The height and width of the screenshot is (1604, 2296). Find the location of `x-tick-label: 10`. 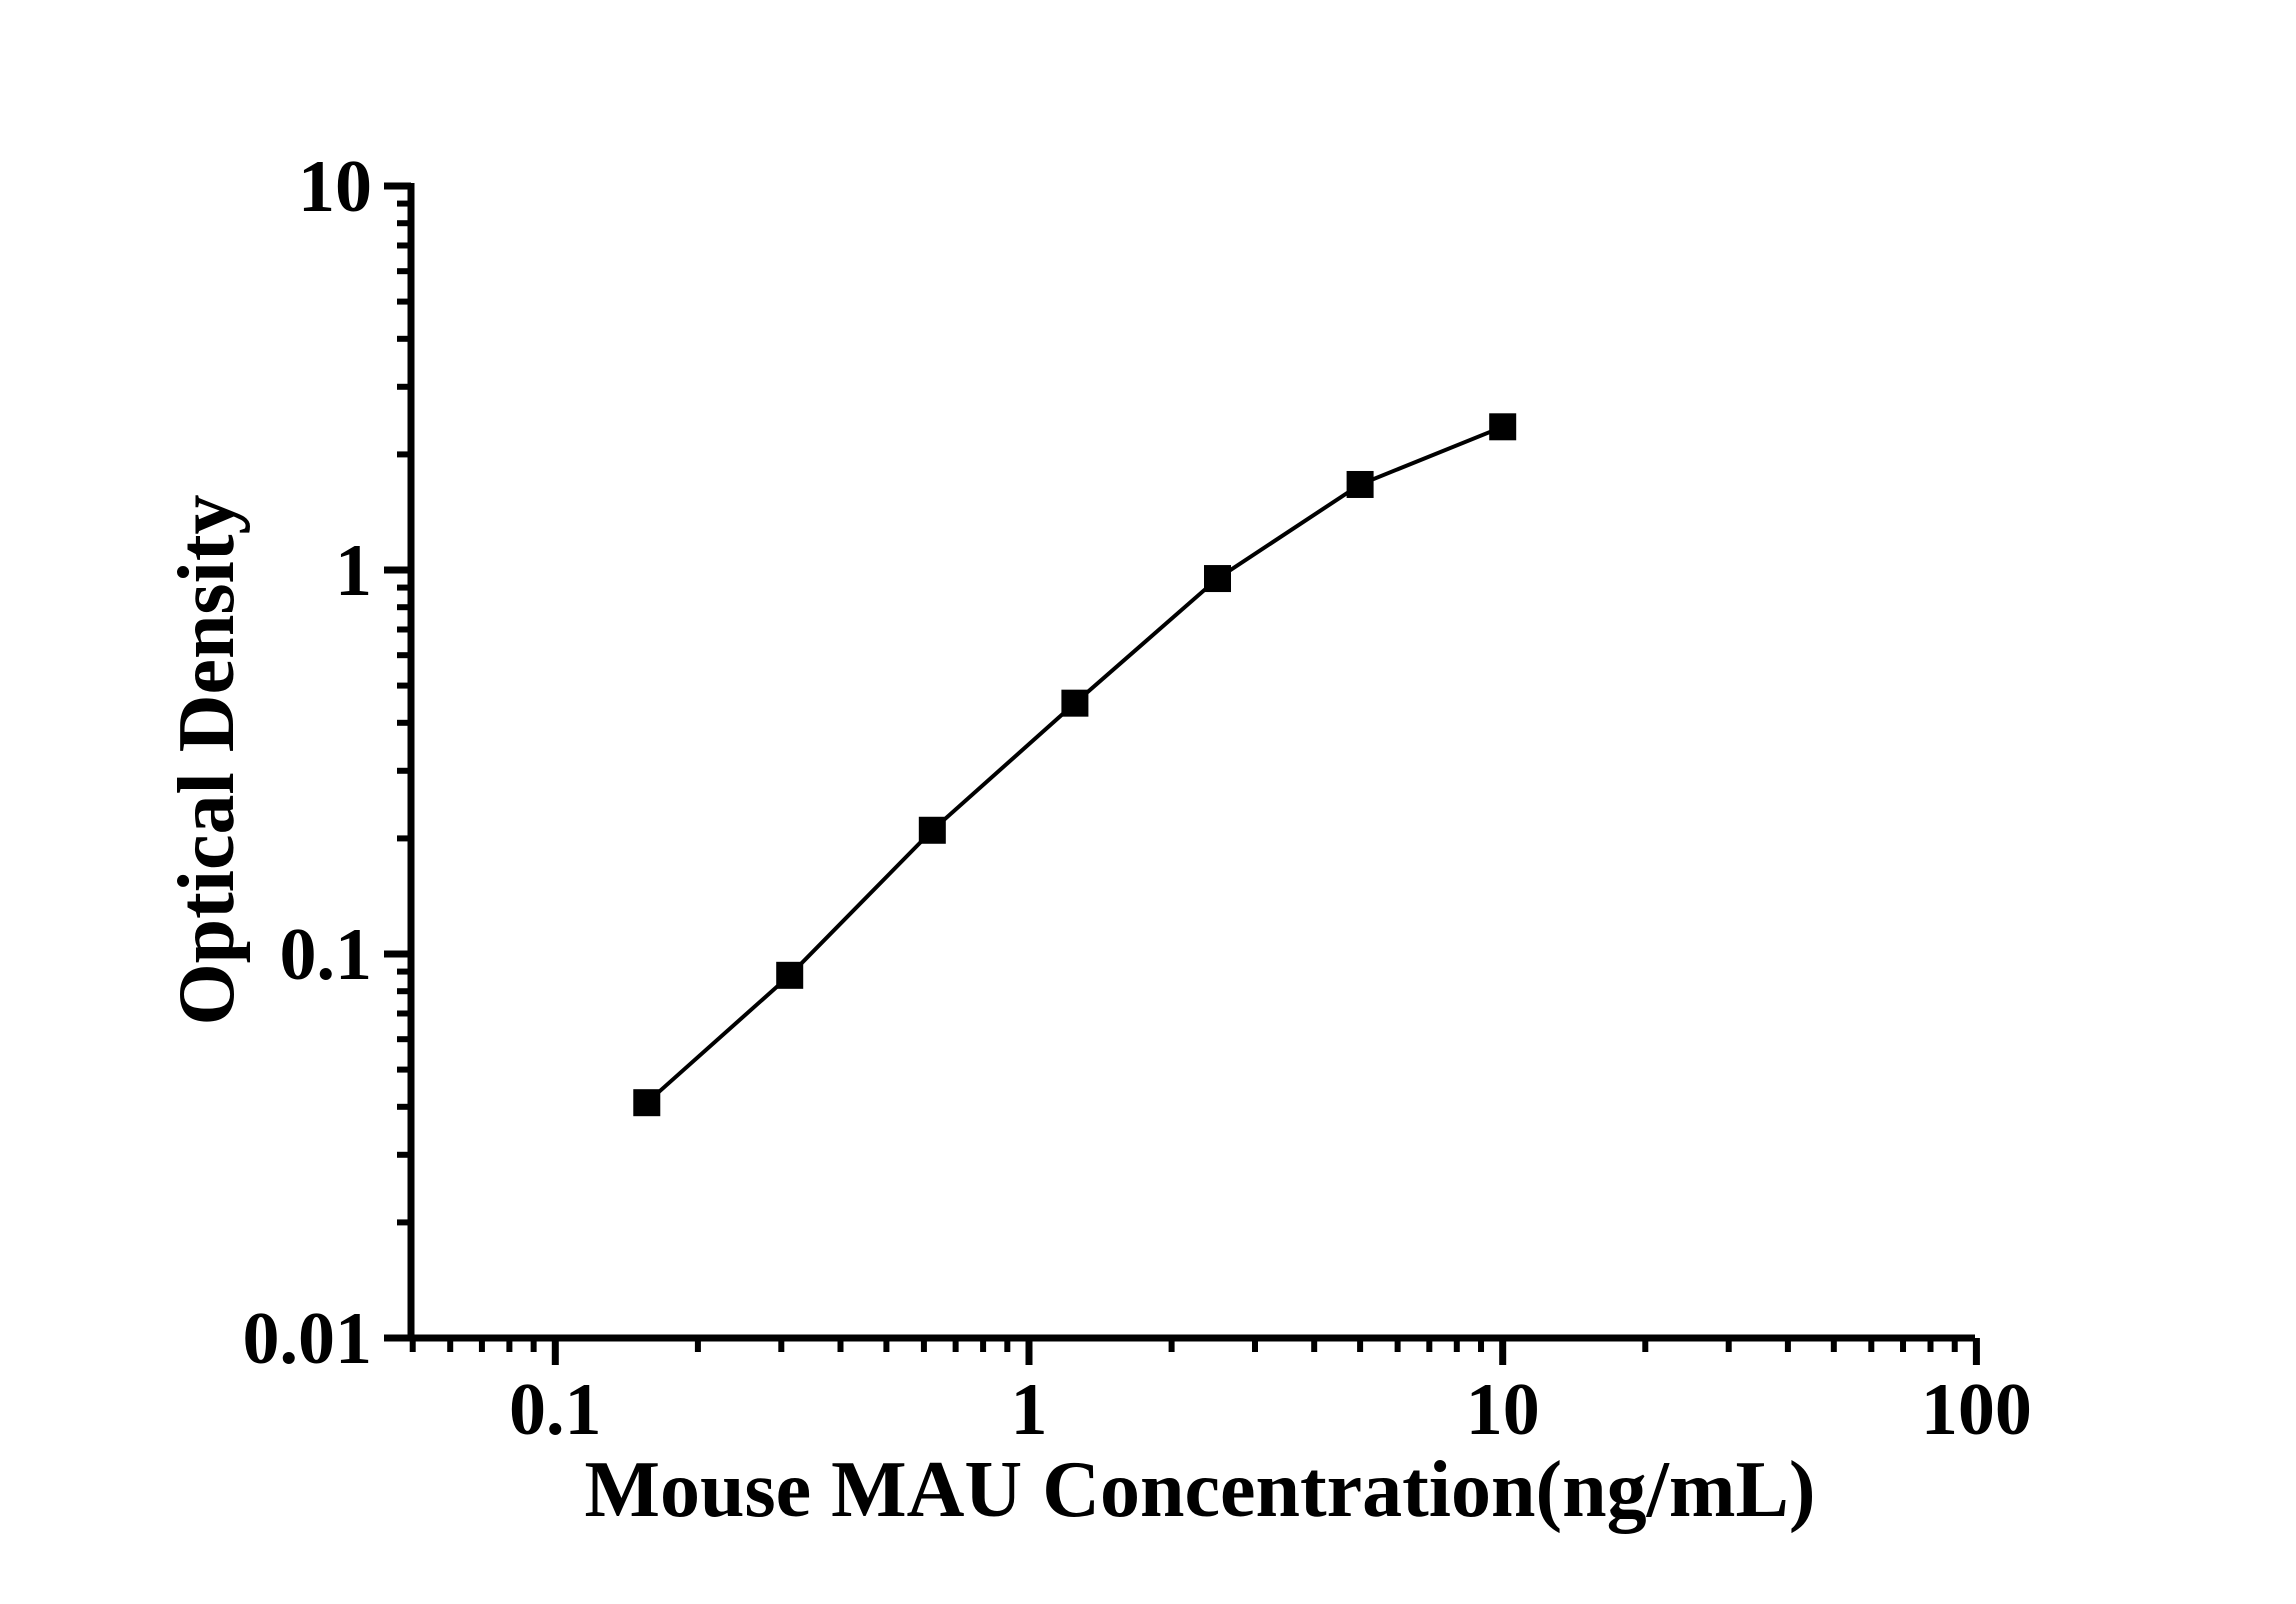

x-tick-label: 10 is located at coordinates (1503, 1410).